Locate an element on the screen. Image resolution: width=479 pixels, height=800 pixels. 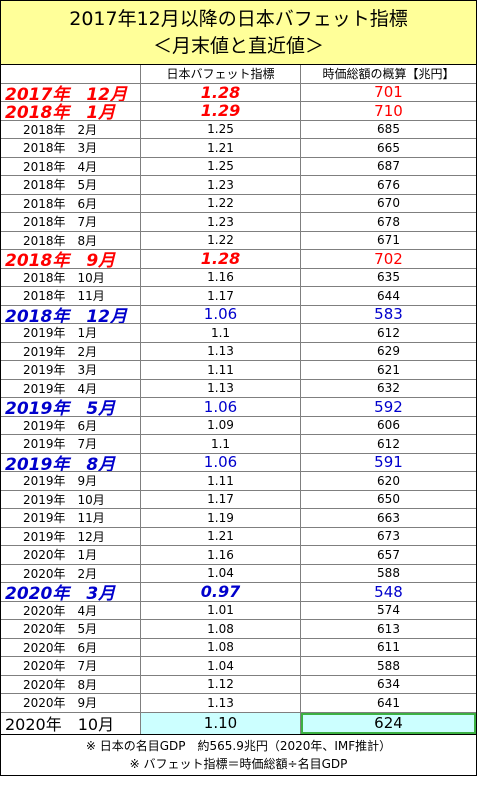
market-cap-cell: 641 is located at coordinates (388, 702).